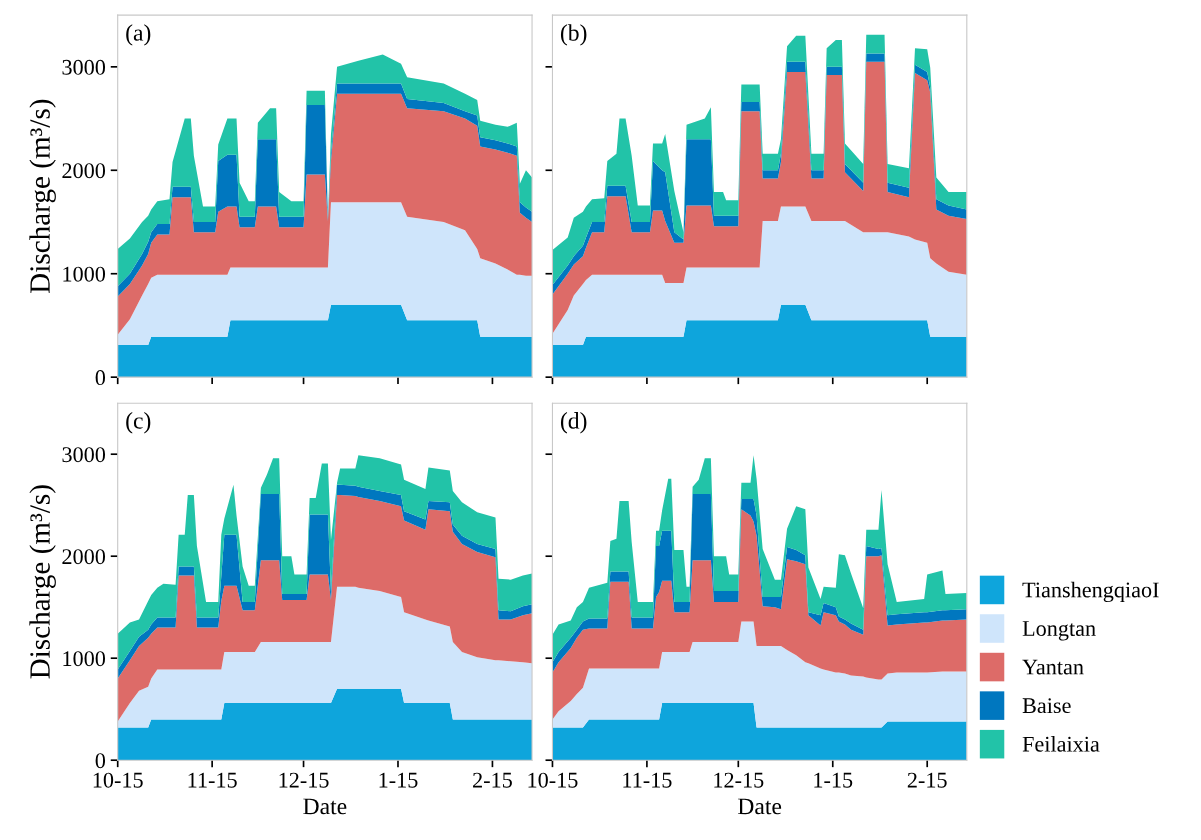 The width and height of the screenshot is (1201, 840). I want to click on legend-label: Baise, so click(1046, 706).